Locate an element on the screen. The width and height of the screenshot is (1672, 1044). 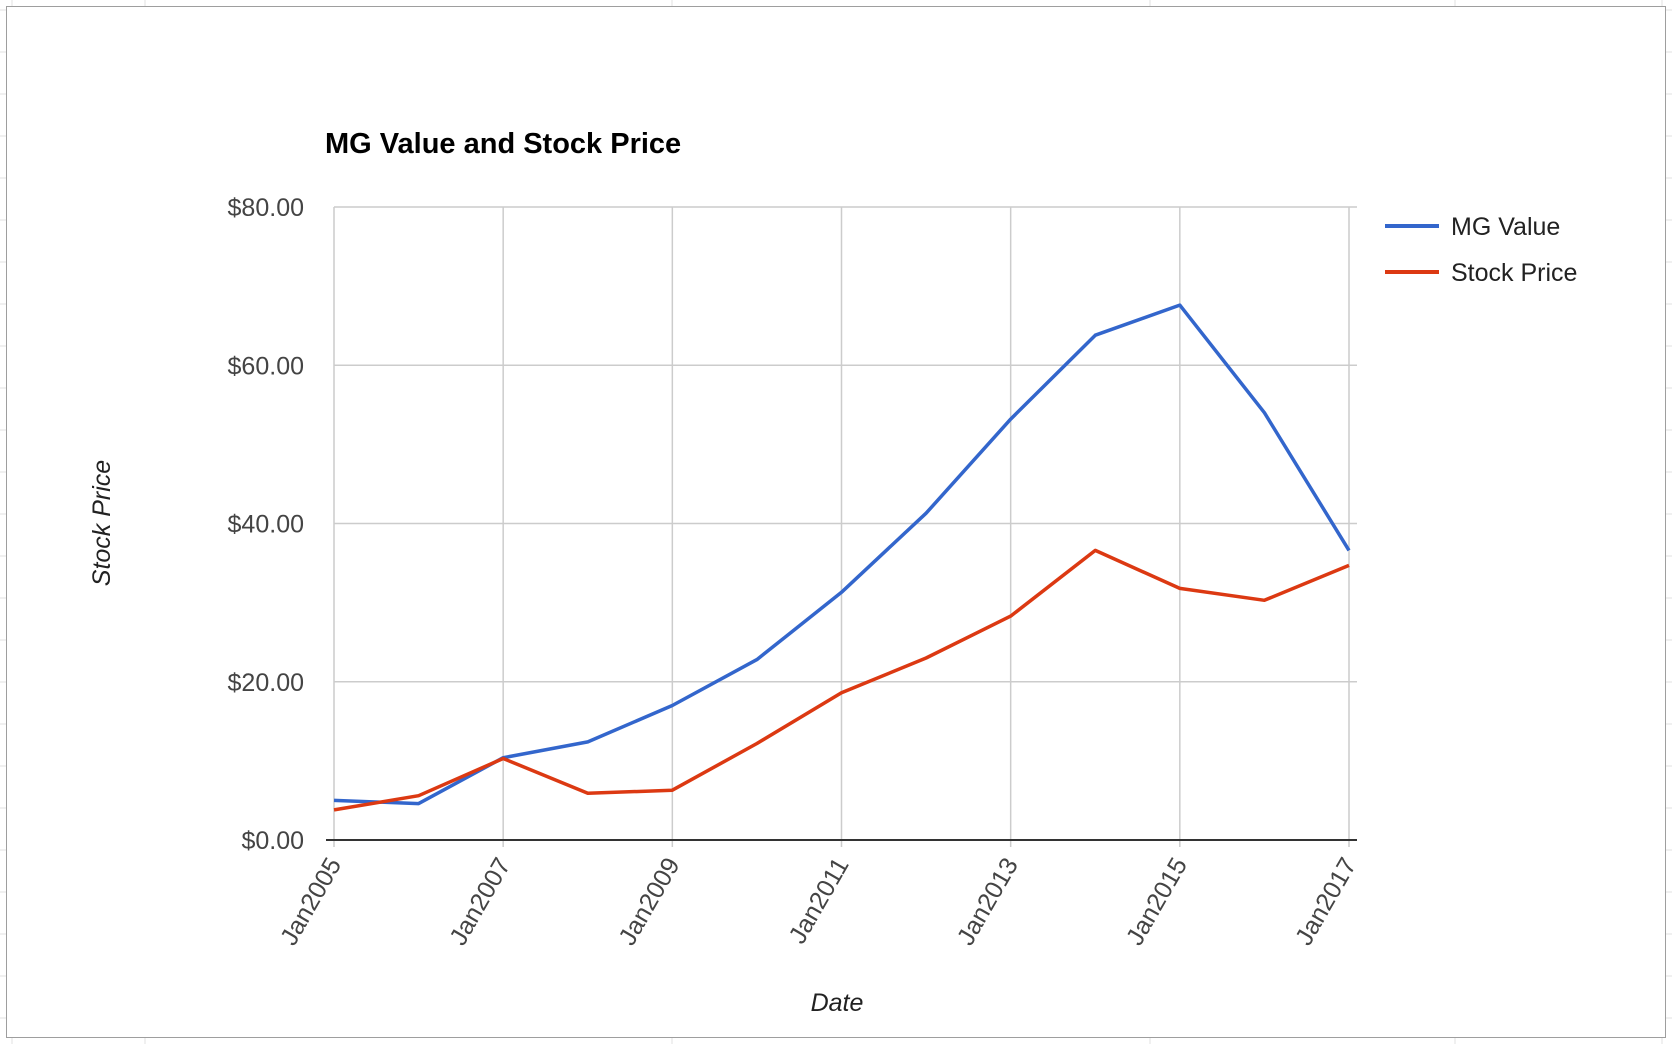
y-tick-label: $40.00 is located at coordinates (266, 525).